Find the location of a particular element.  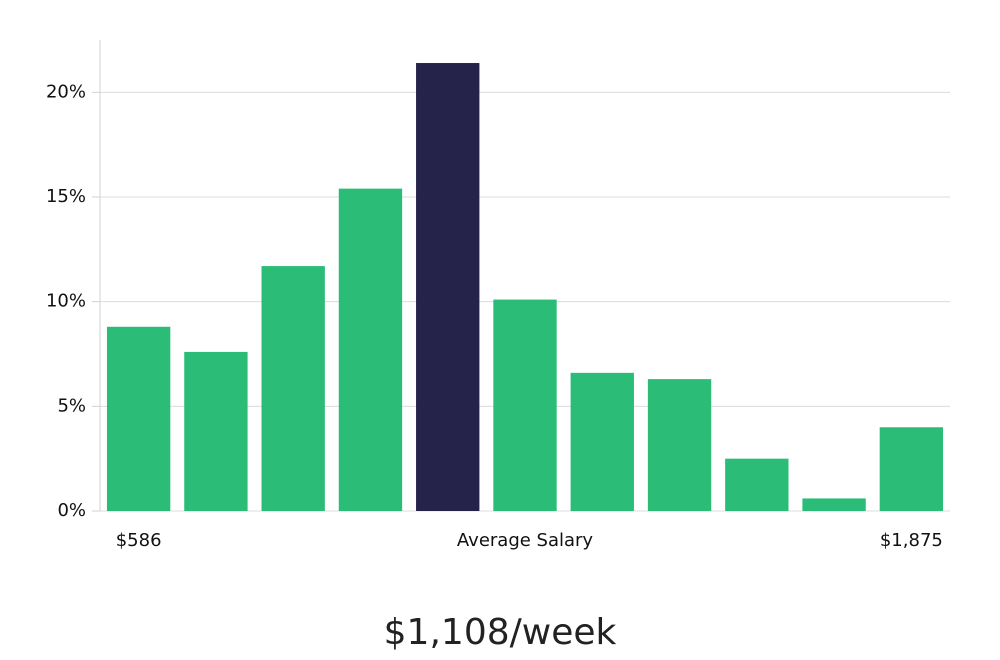

y-tick-label: 0% is located at coordinates (71, 510).